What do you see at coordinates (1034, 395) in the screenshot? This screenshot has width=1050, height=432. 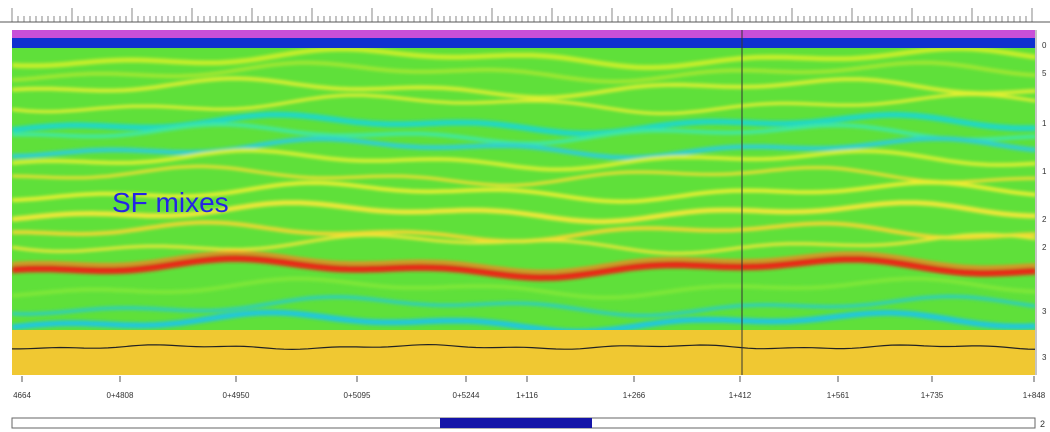 I see `axis-label: 1+848` at bounding box center [1034, 395].